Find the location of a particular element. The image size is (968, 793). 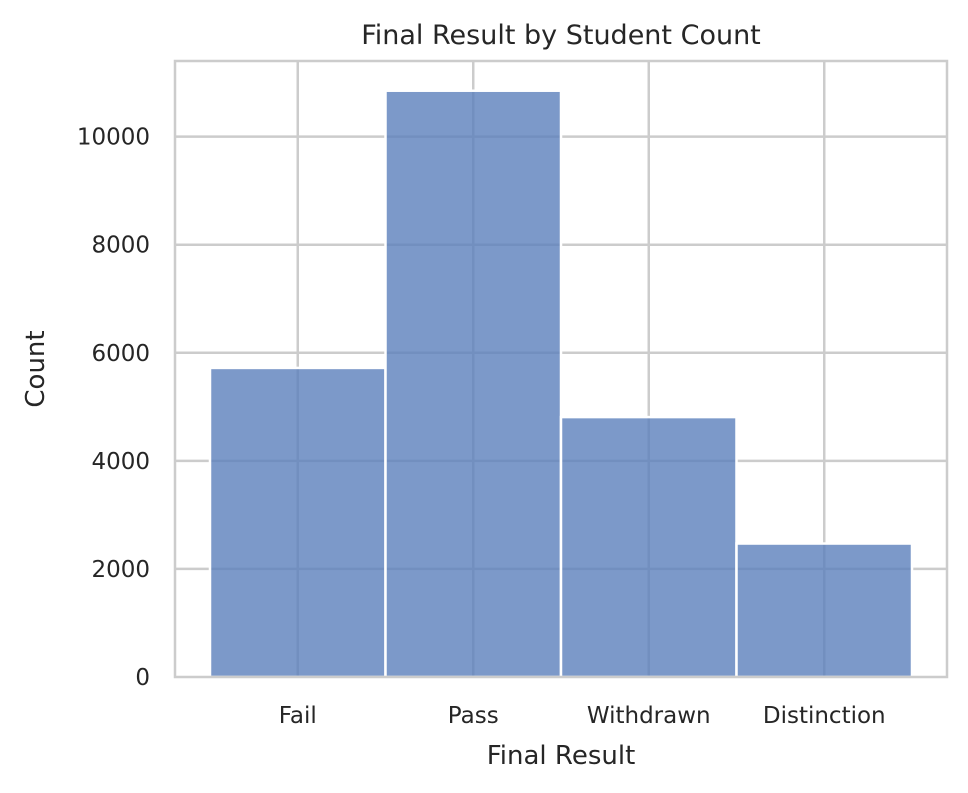

bar-fail is located at coordinates (297, 522).